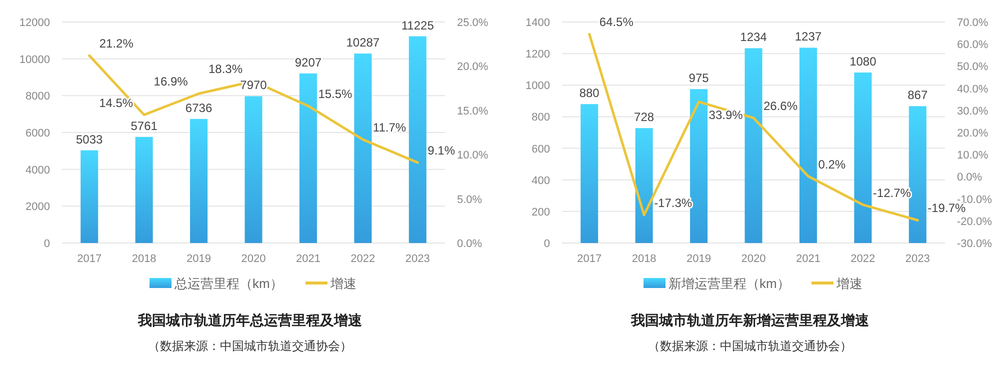 The width and height of the screenshot is (1000, 368). I want to click on data-label: 11.7%, so click(389, 127).